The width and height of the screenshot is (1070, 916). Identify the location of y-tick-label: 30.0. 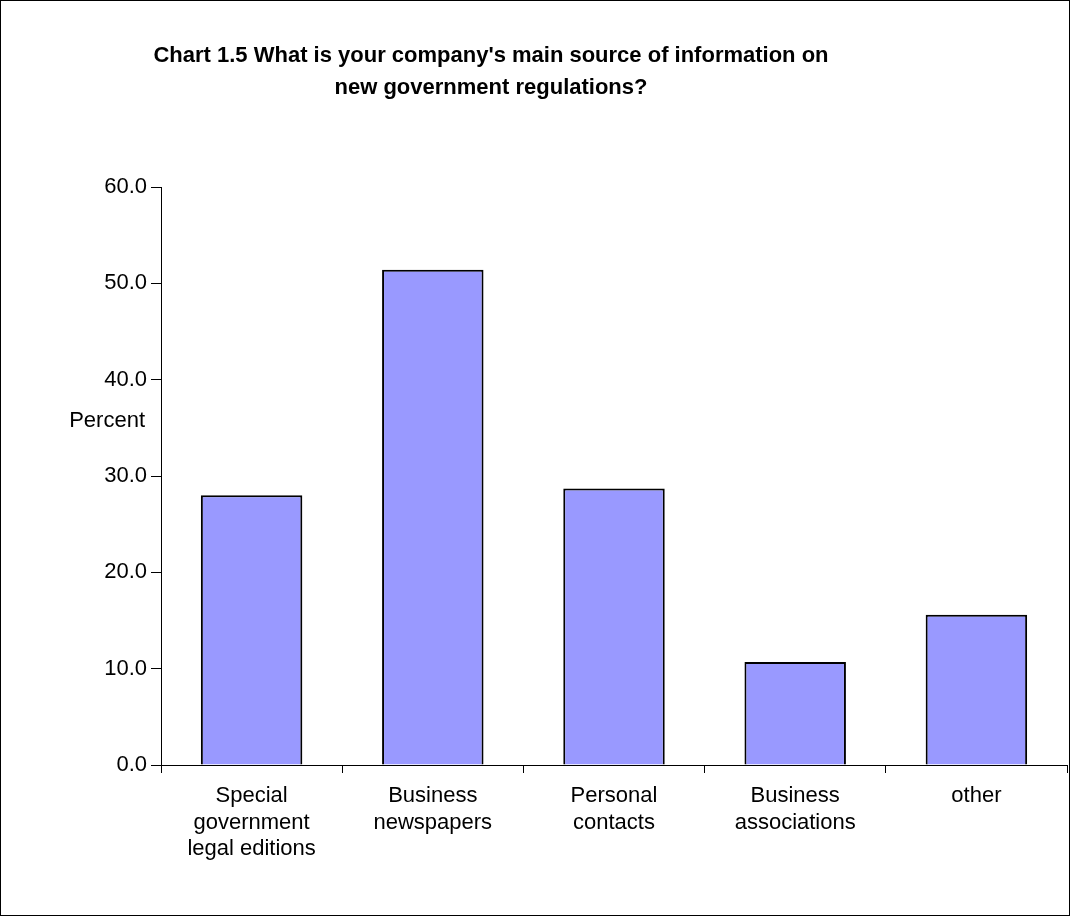
(125, 475).